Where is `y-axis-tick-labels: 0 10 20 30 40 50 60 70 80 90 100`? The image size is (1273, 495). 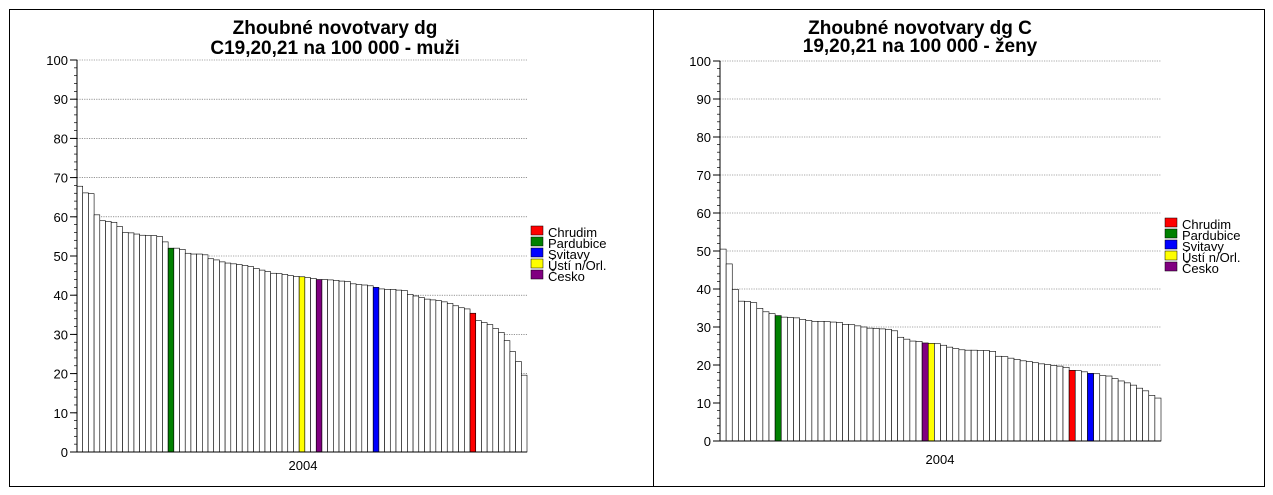
y-axis-tick-labels: 0 10 20 30 40 50 60 70 80 90 100 is located at coordinates (700, 251).